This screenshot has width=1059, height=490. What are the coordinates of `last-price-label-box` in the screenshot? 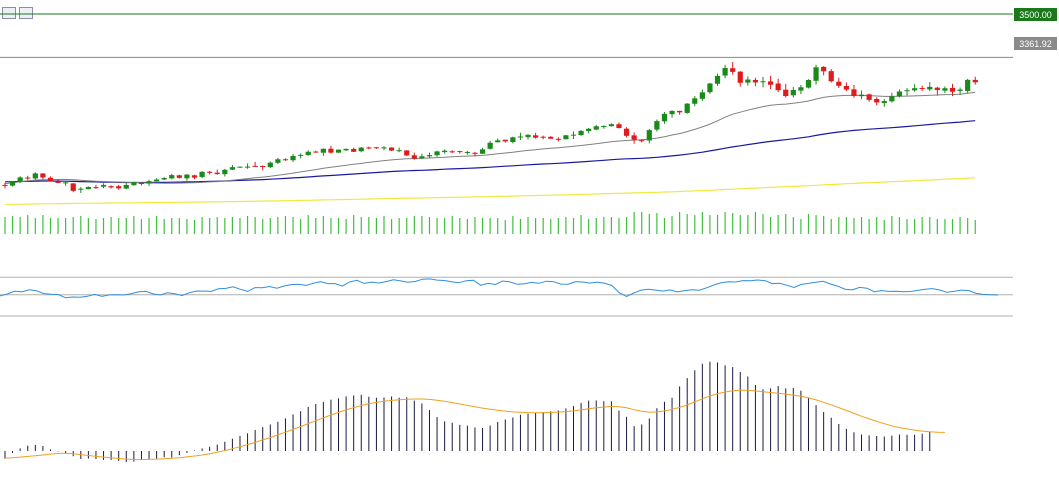 It's located at (1035, 43).